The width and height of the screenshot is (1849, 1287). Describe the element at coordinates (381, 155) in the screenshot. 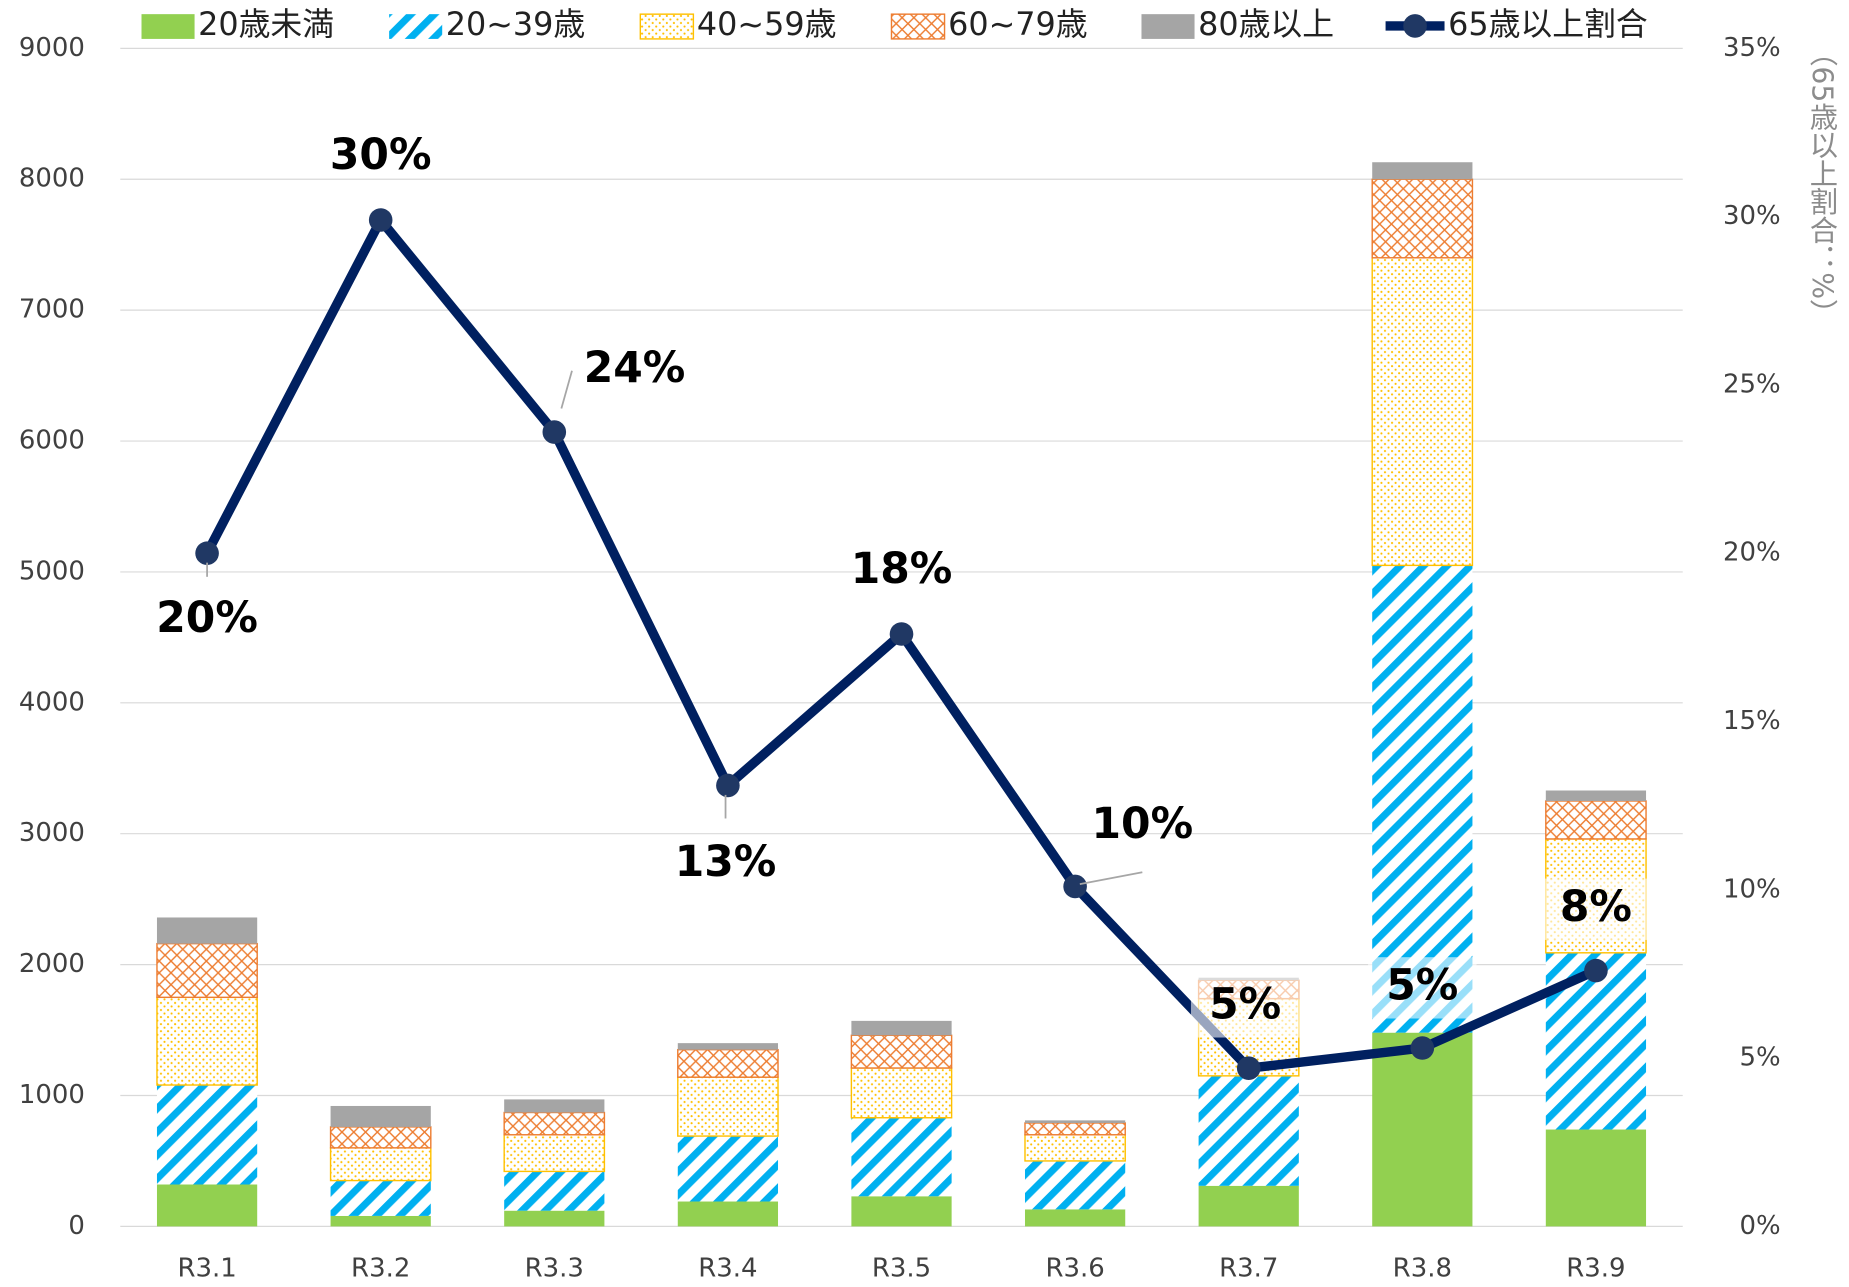

I see `data-label: 30%` at that location.